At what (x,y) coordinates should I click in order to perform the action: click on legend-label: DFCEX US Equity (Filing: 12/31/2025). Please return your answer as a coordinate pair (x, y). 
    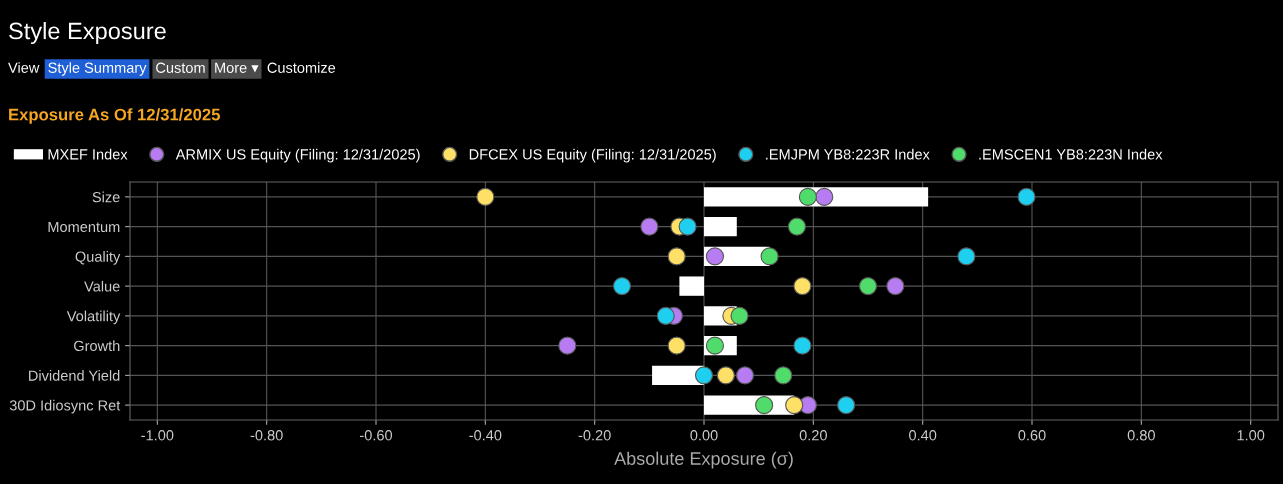
    Looking at the image, I should click on (592, 155).